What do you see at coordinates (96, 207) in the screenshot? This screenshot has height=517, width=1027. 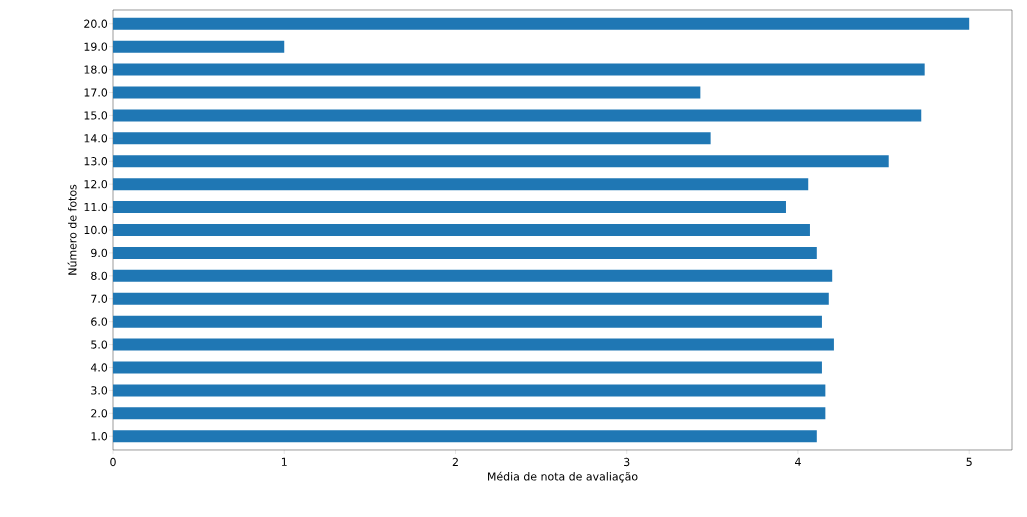 I see `y-tick-label: 11.0` at bounding box center [96, 207].